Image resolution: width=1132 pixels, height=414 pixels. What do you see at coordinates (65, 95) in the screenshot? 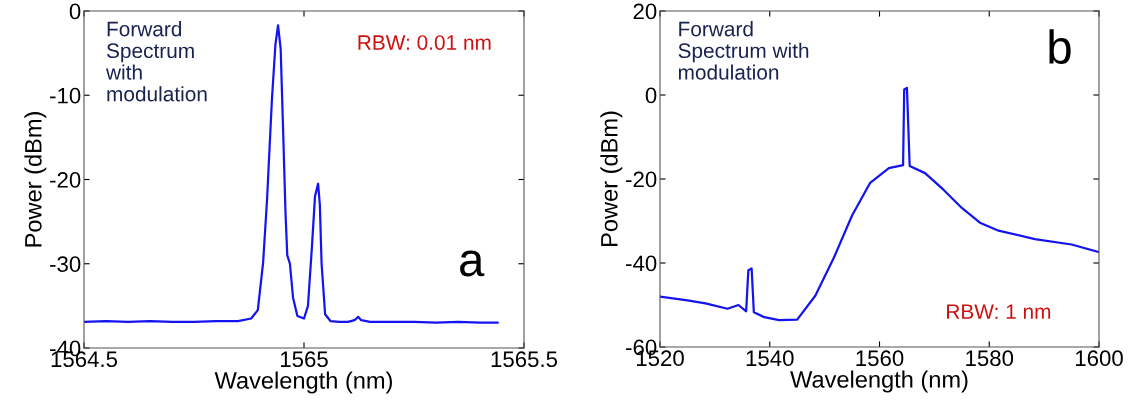
I see `y-tick-label: -10` at bounding box center [65, 95].